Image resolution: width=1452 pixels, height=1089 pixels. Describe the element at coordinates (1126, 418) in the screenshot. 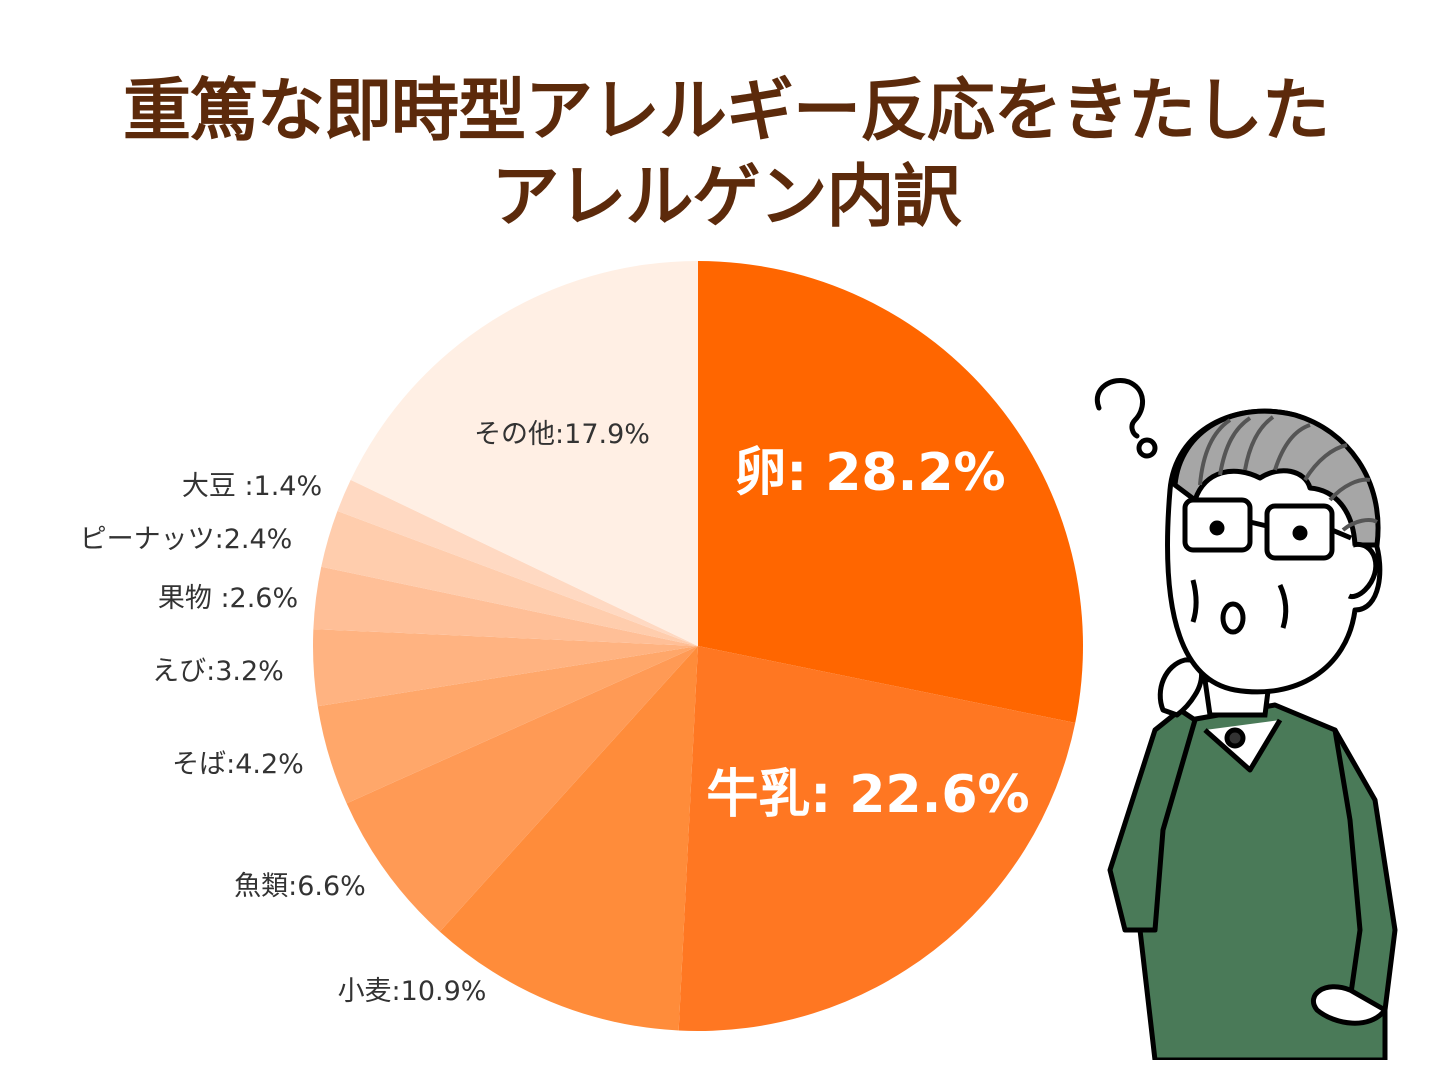

I see `question-mark-icon` at that location.